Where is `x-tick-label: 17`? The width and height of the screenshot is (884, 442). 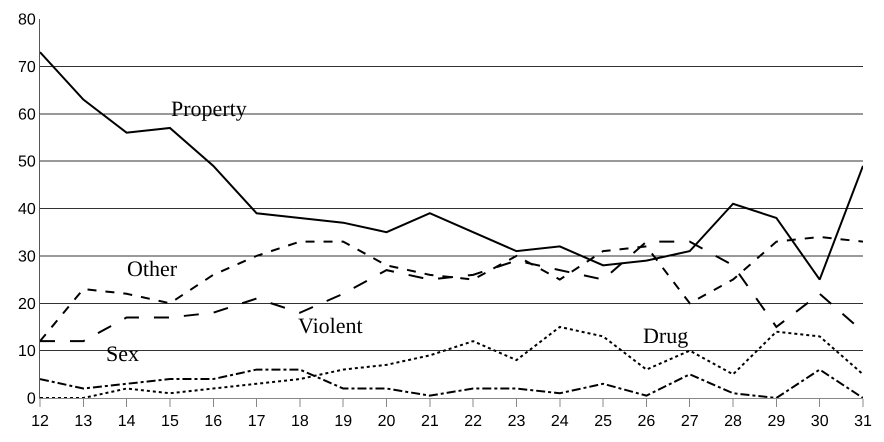
x-tick-label: 17 is located at coordinates (257, 421).